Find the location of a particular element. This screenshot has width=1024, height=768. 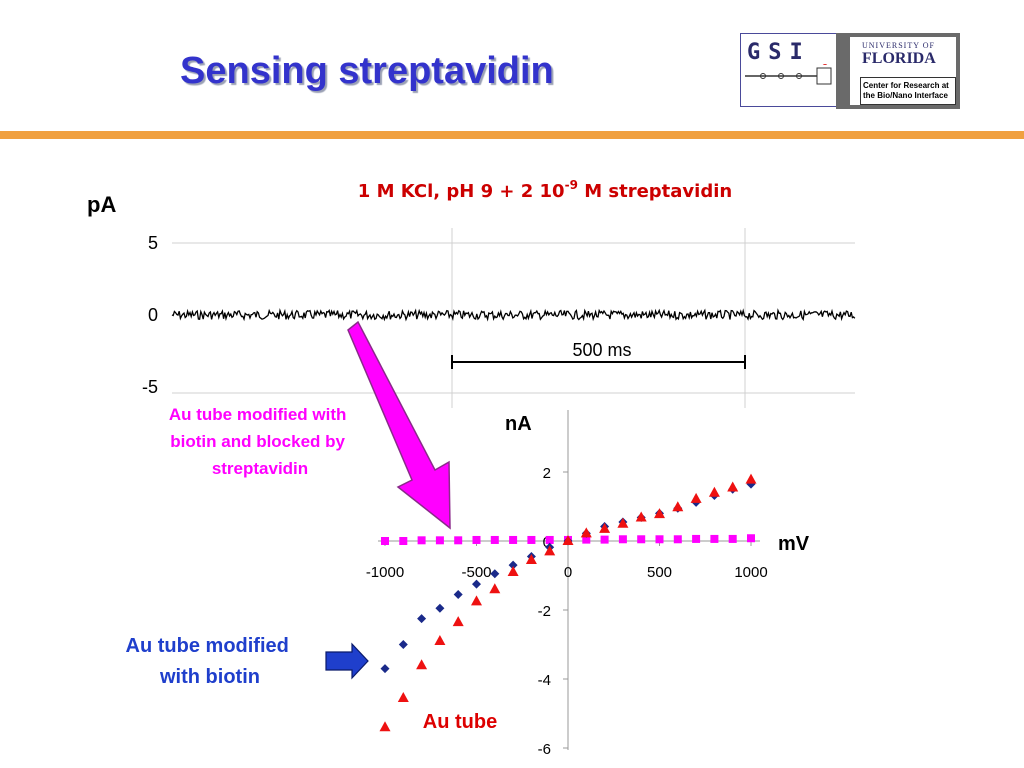

iv-x-tick-label: -500 is located at coordinates (476, 572).